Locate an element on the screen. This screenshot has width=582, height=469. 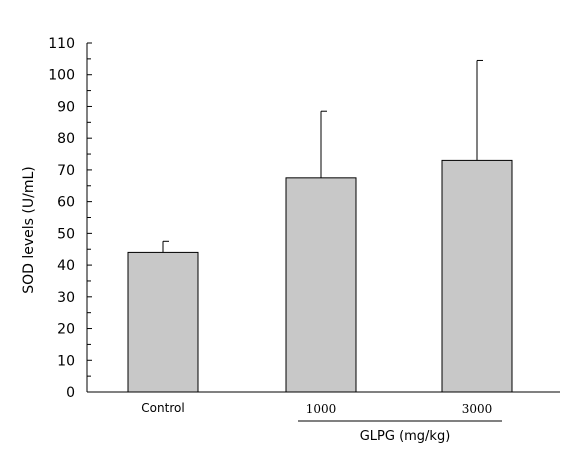
y-tick-label: 90 is located at coordinates (66, 107).